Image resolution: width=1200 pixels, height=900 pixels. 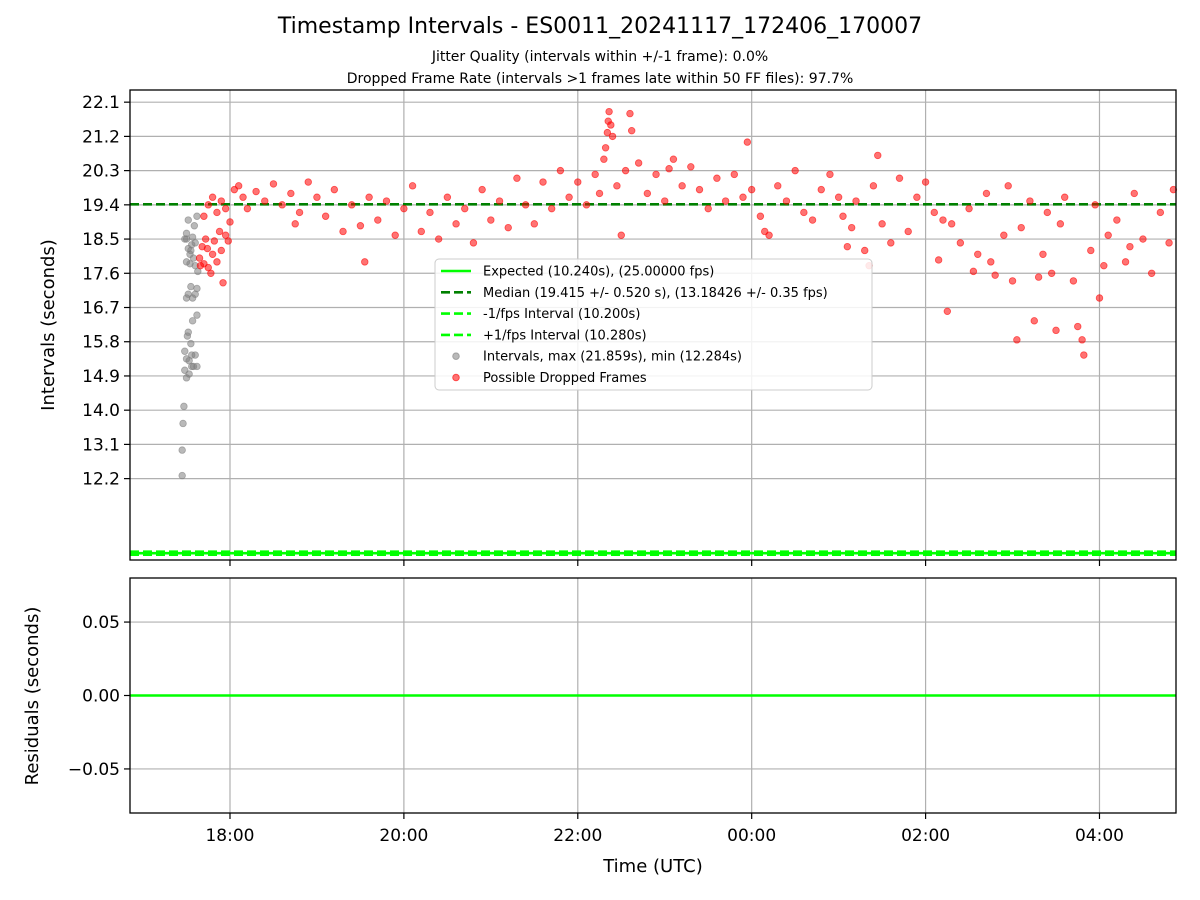 I want to click on y-tick-label: 16.7, so click(x=101, y=309).